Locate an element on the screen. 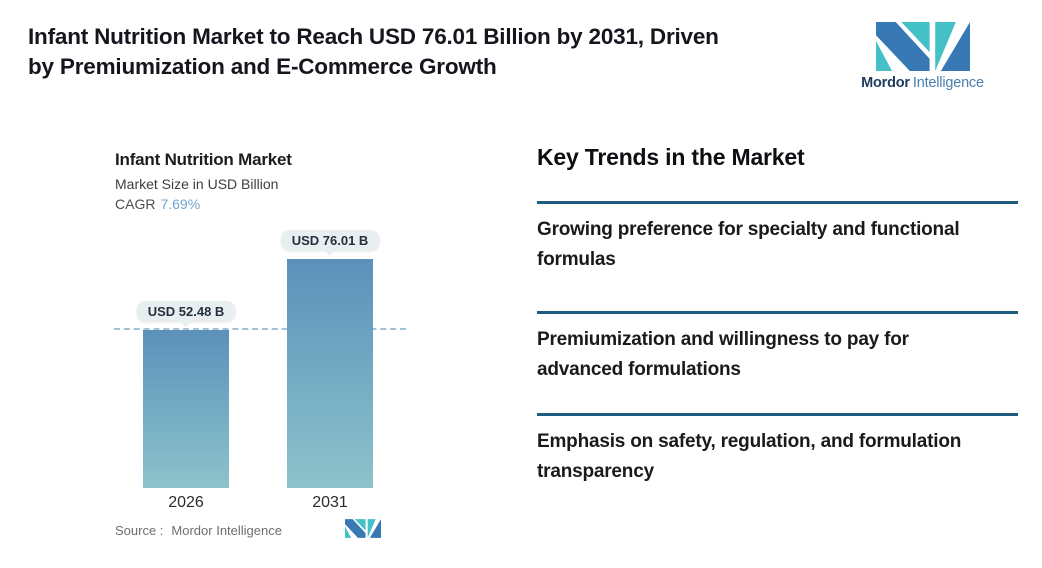  page-title-line-2: by Premiumization and E-Commerce Growth is located at coordinates (262, 66).